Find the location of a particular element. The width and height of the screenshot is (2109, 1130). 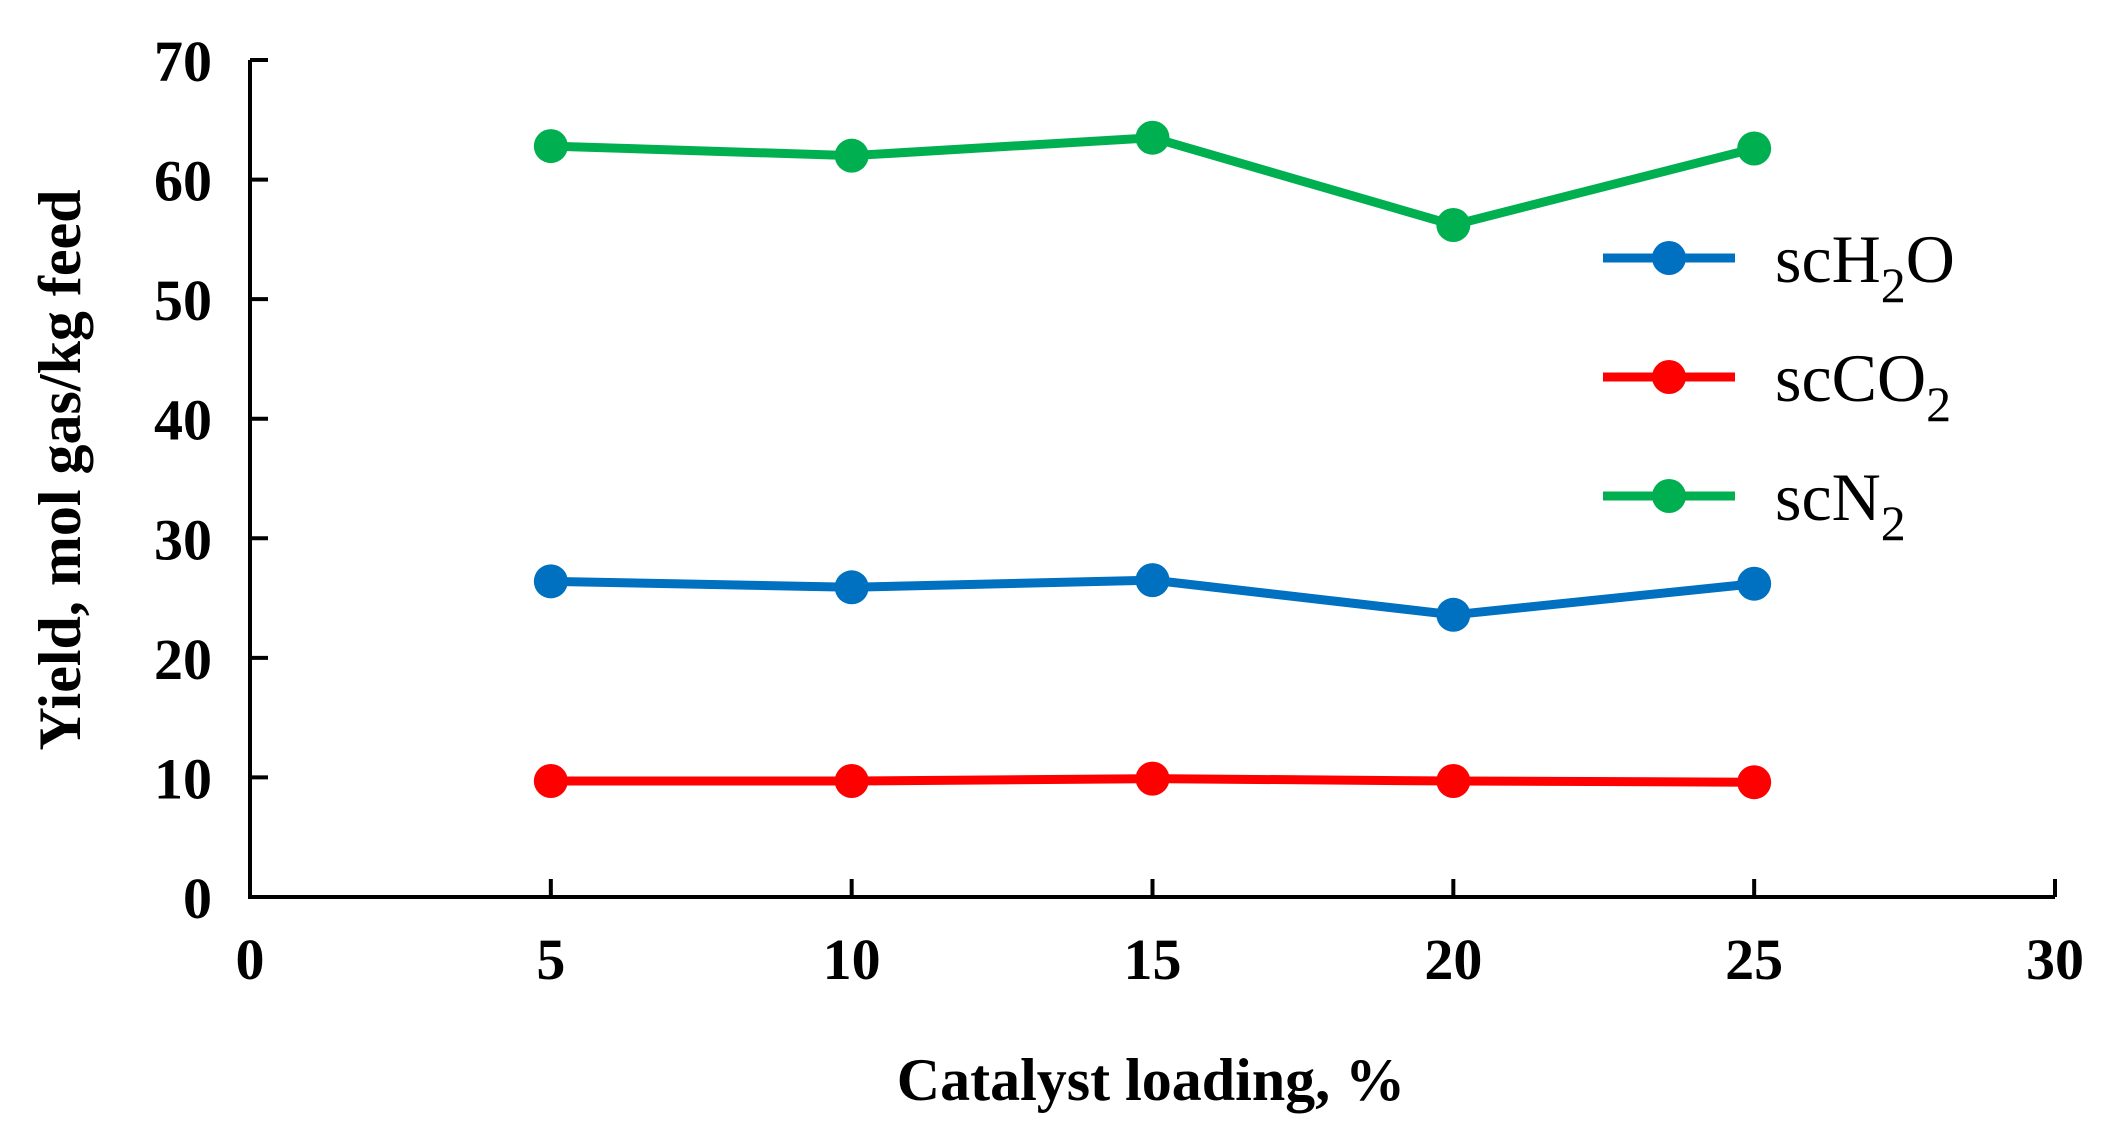

y-tick-label: 70 is located at coordinates (183, 61).